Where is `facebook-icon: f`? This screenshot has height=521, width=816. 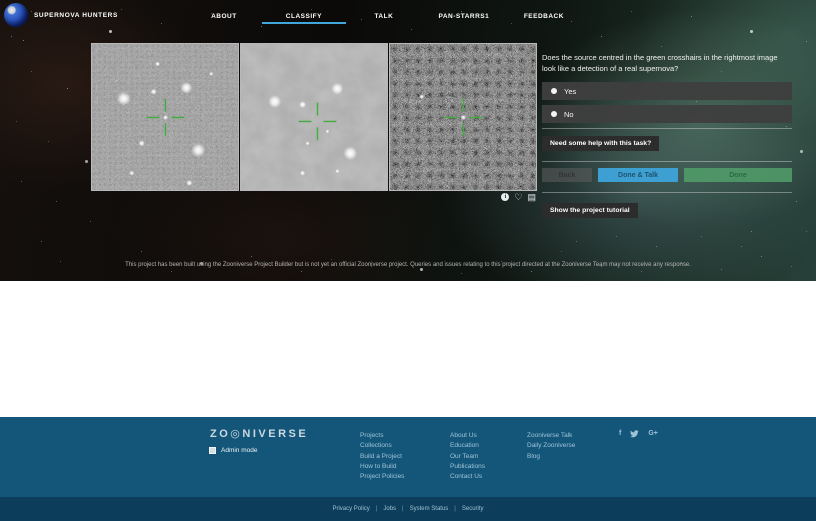
facebook-icon: f is located at coordinates (620, 433).